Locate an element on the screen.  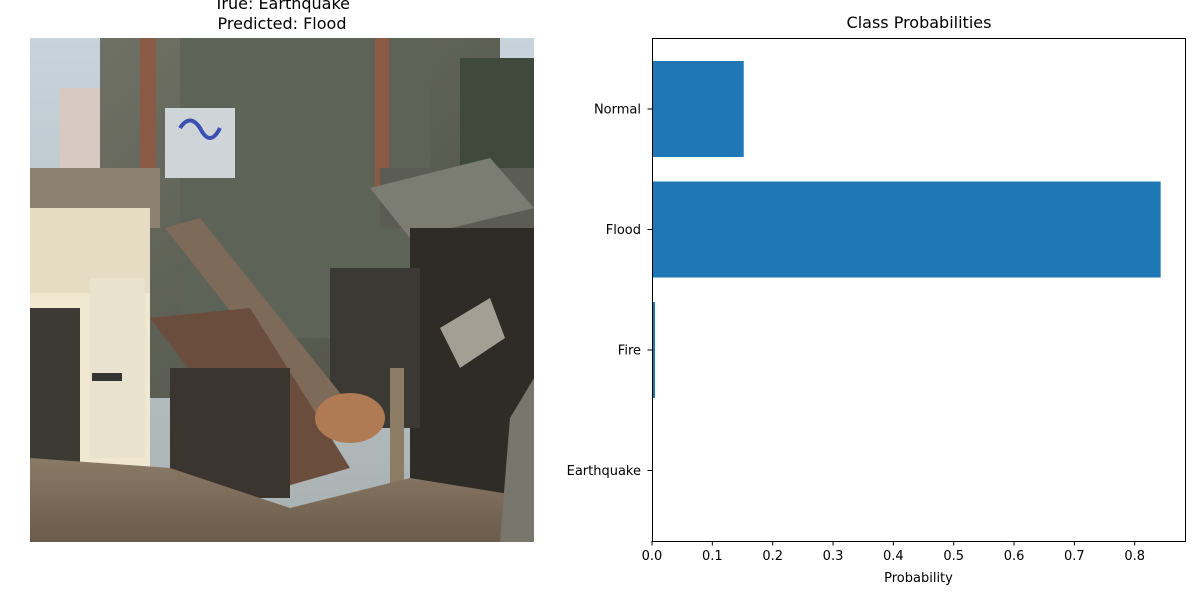
x-tick-label: 0.5 is located at coordinates (953, 556).